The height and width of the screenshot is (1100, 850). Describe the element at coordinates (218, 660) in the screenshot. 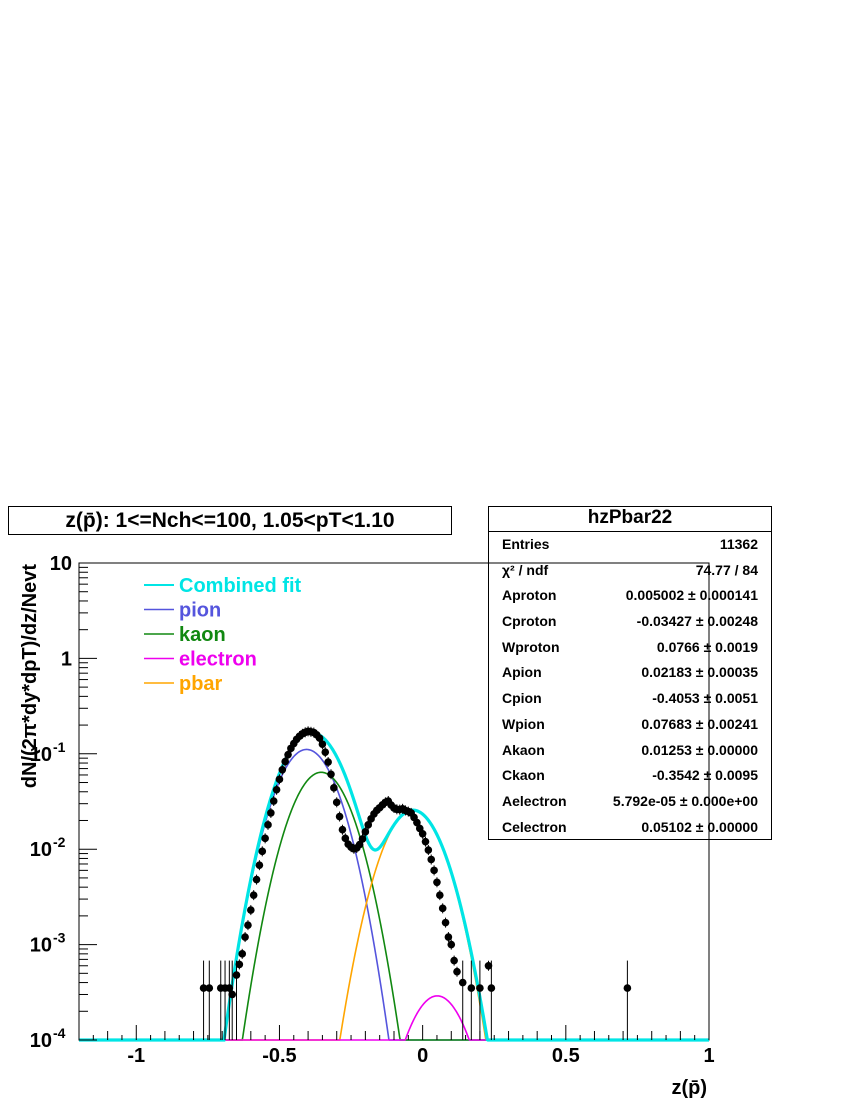

I see `legend-entry: electron` at that location.